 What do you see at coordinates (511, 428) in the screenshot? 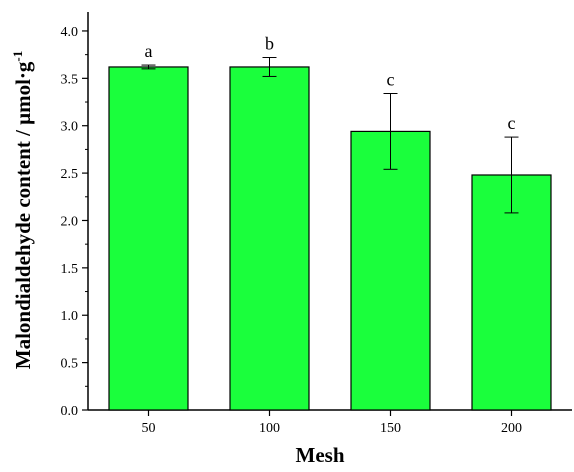
I see `x-tick-label: 200` at bounding box center [511, 428].